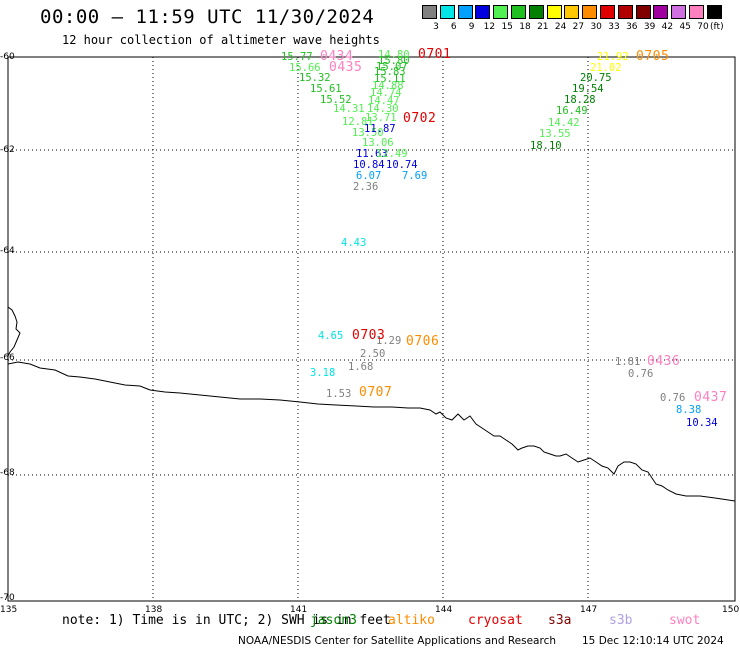  What do you see at coordinates (326, 89) in the screenshot?
I see `wave-height-value: 15.61` at bounding box center [326, 89].